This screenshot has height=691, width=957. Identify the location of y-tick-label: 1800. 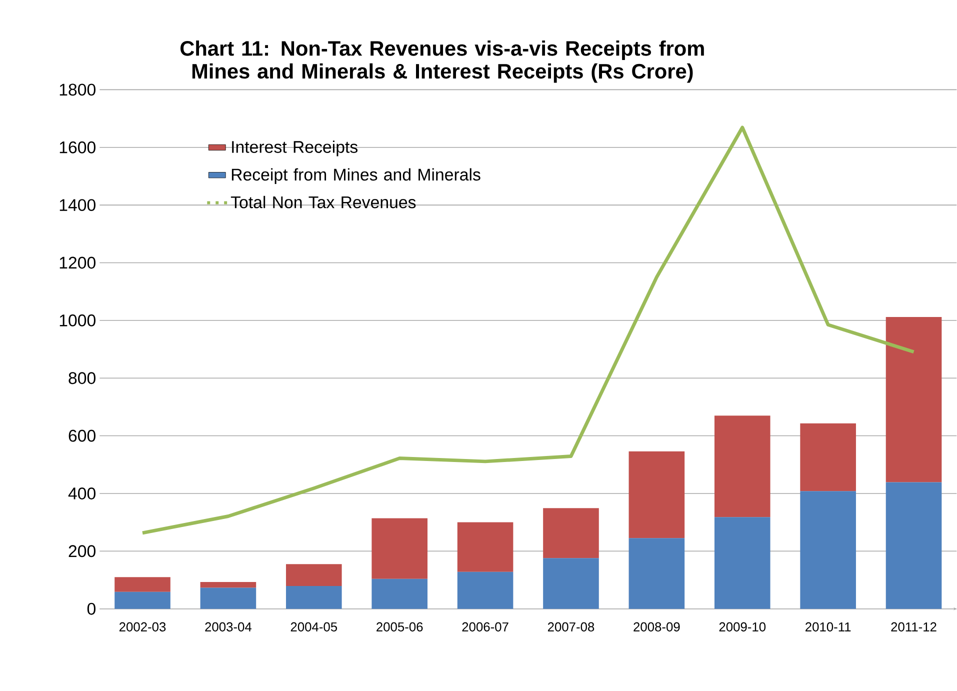
(78, 90).